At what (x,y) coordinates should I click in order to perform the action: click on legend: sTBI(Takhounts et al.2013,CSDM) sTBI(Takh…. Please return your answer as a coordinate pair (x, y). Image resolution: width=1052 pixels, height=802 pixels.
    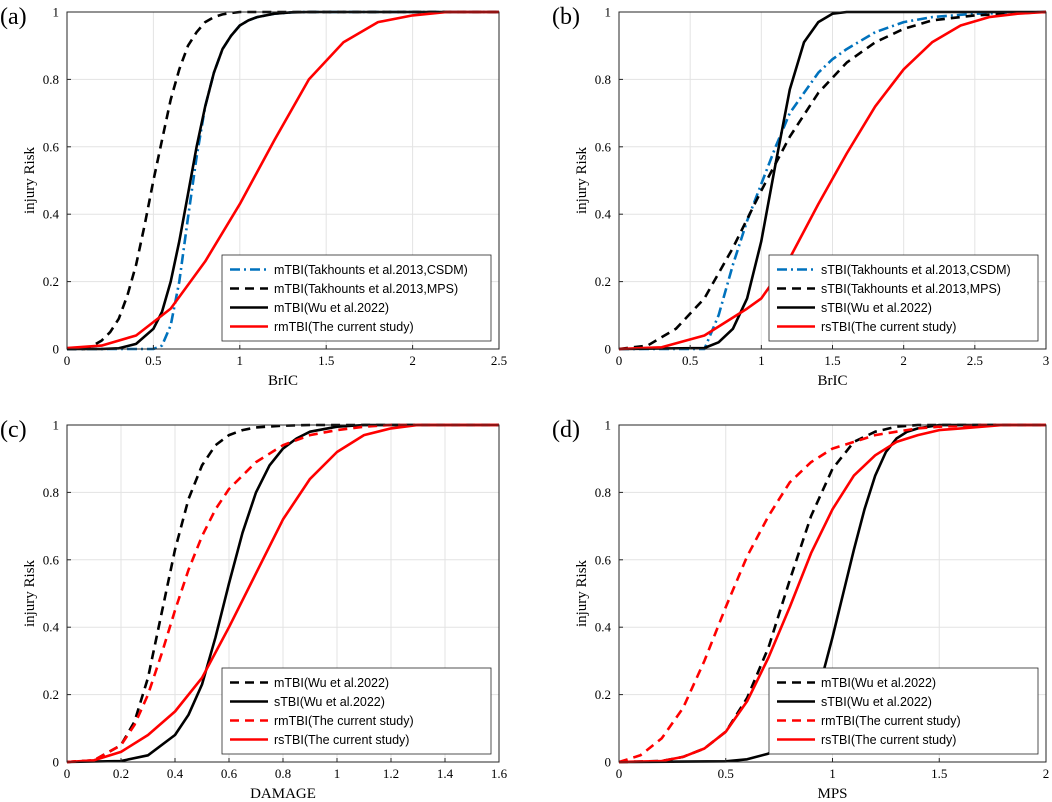
    Looking at the image, I should click on (903, 298).